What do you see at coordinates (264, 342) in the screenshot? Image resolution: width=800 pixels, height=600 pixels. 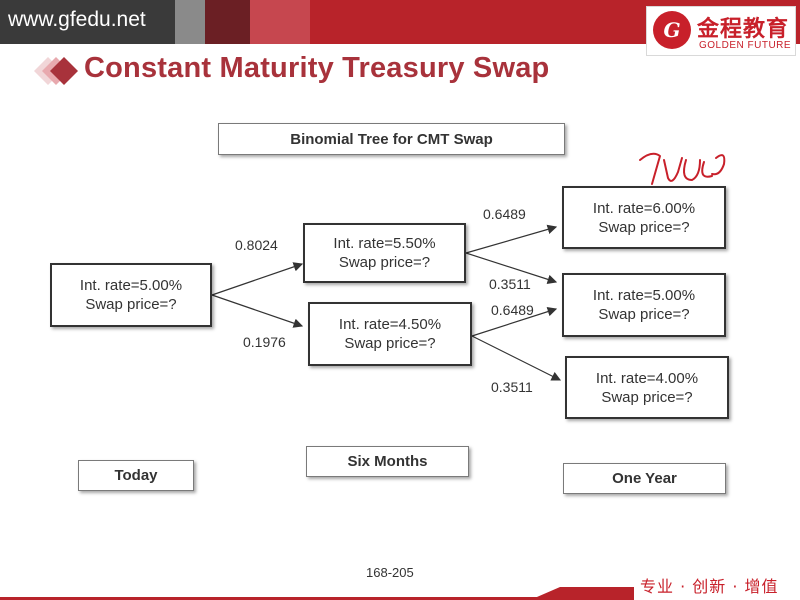 I see `prob-root-down: 0.1976` at bounding box center [264, 342].